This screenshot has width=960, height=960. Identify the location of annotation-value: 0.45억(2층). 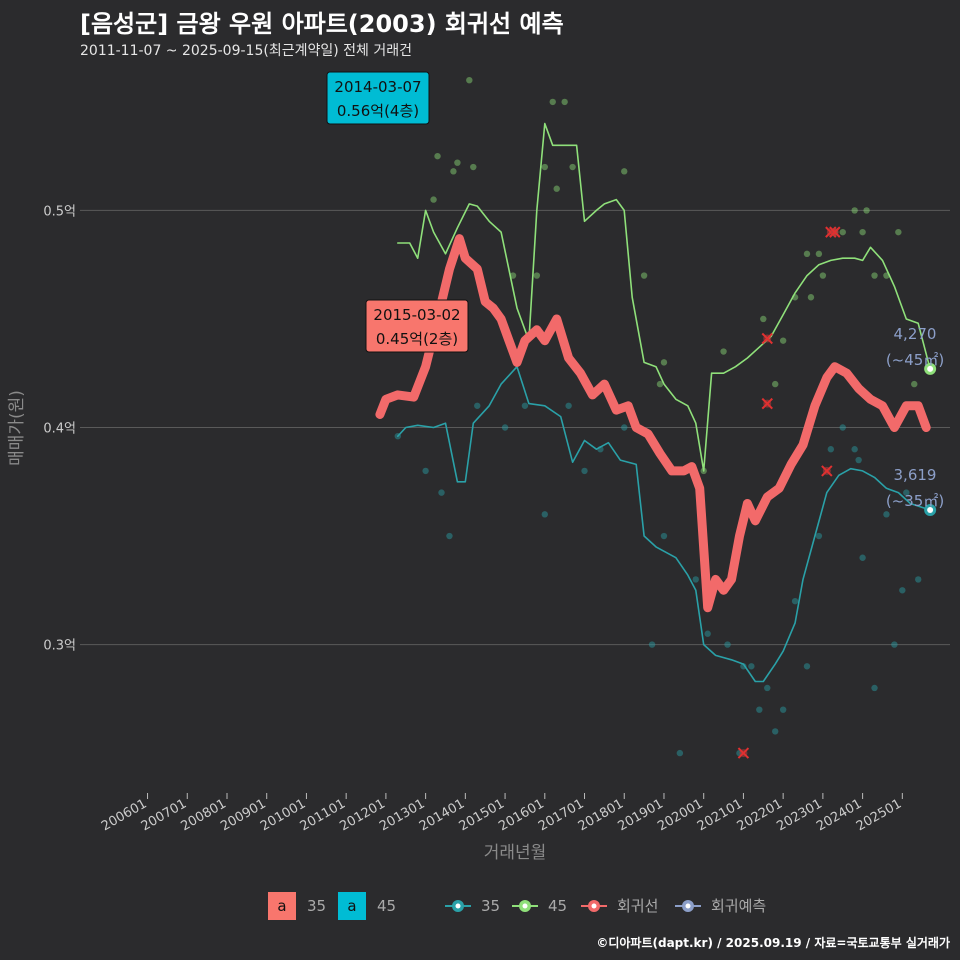
(417, 339).